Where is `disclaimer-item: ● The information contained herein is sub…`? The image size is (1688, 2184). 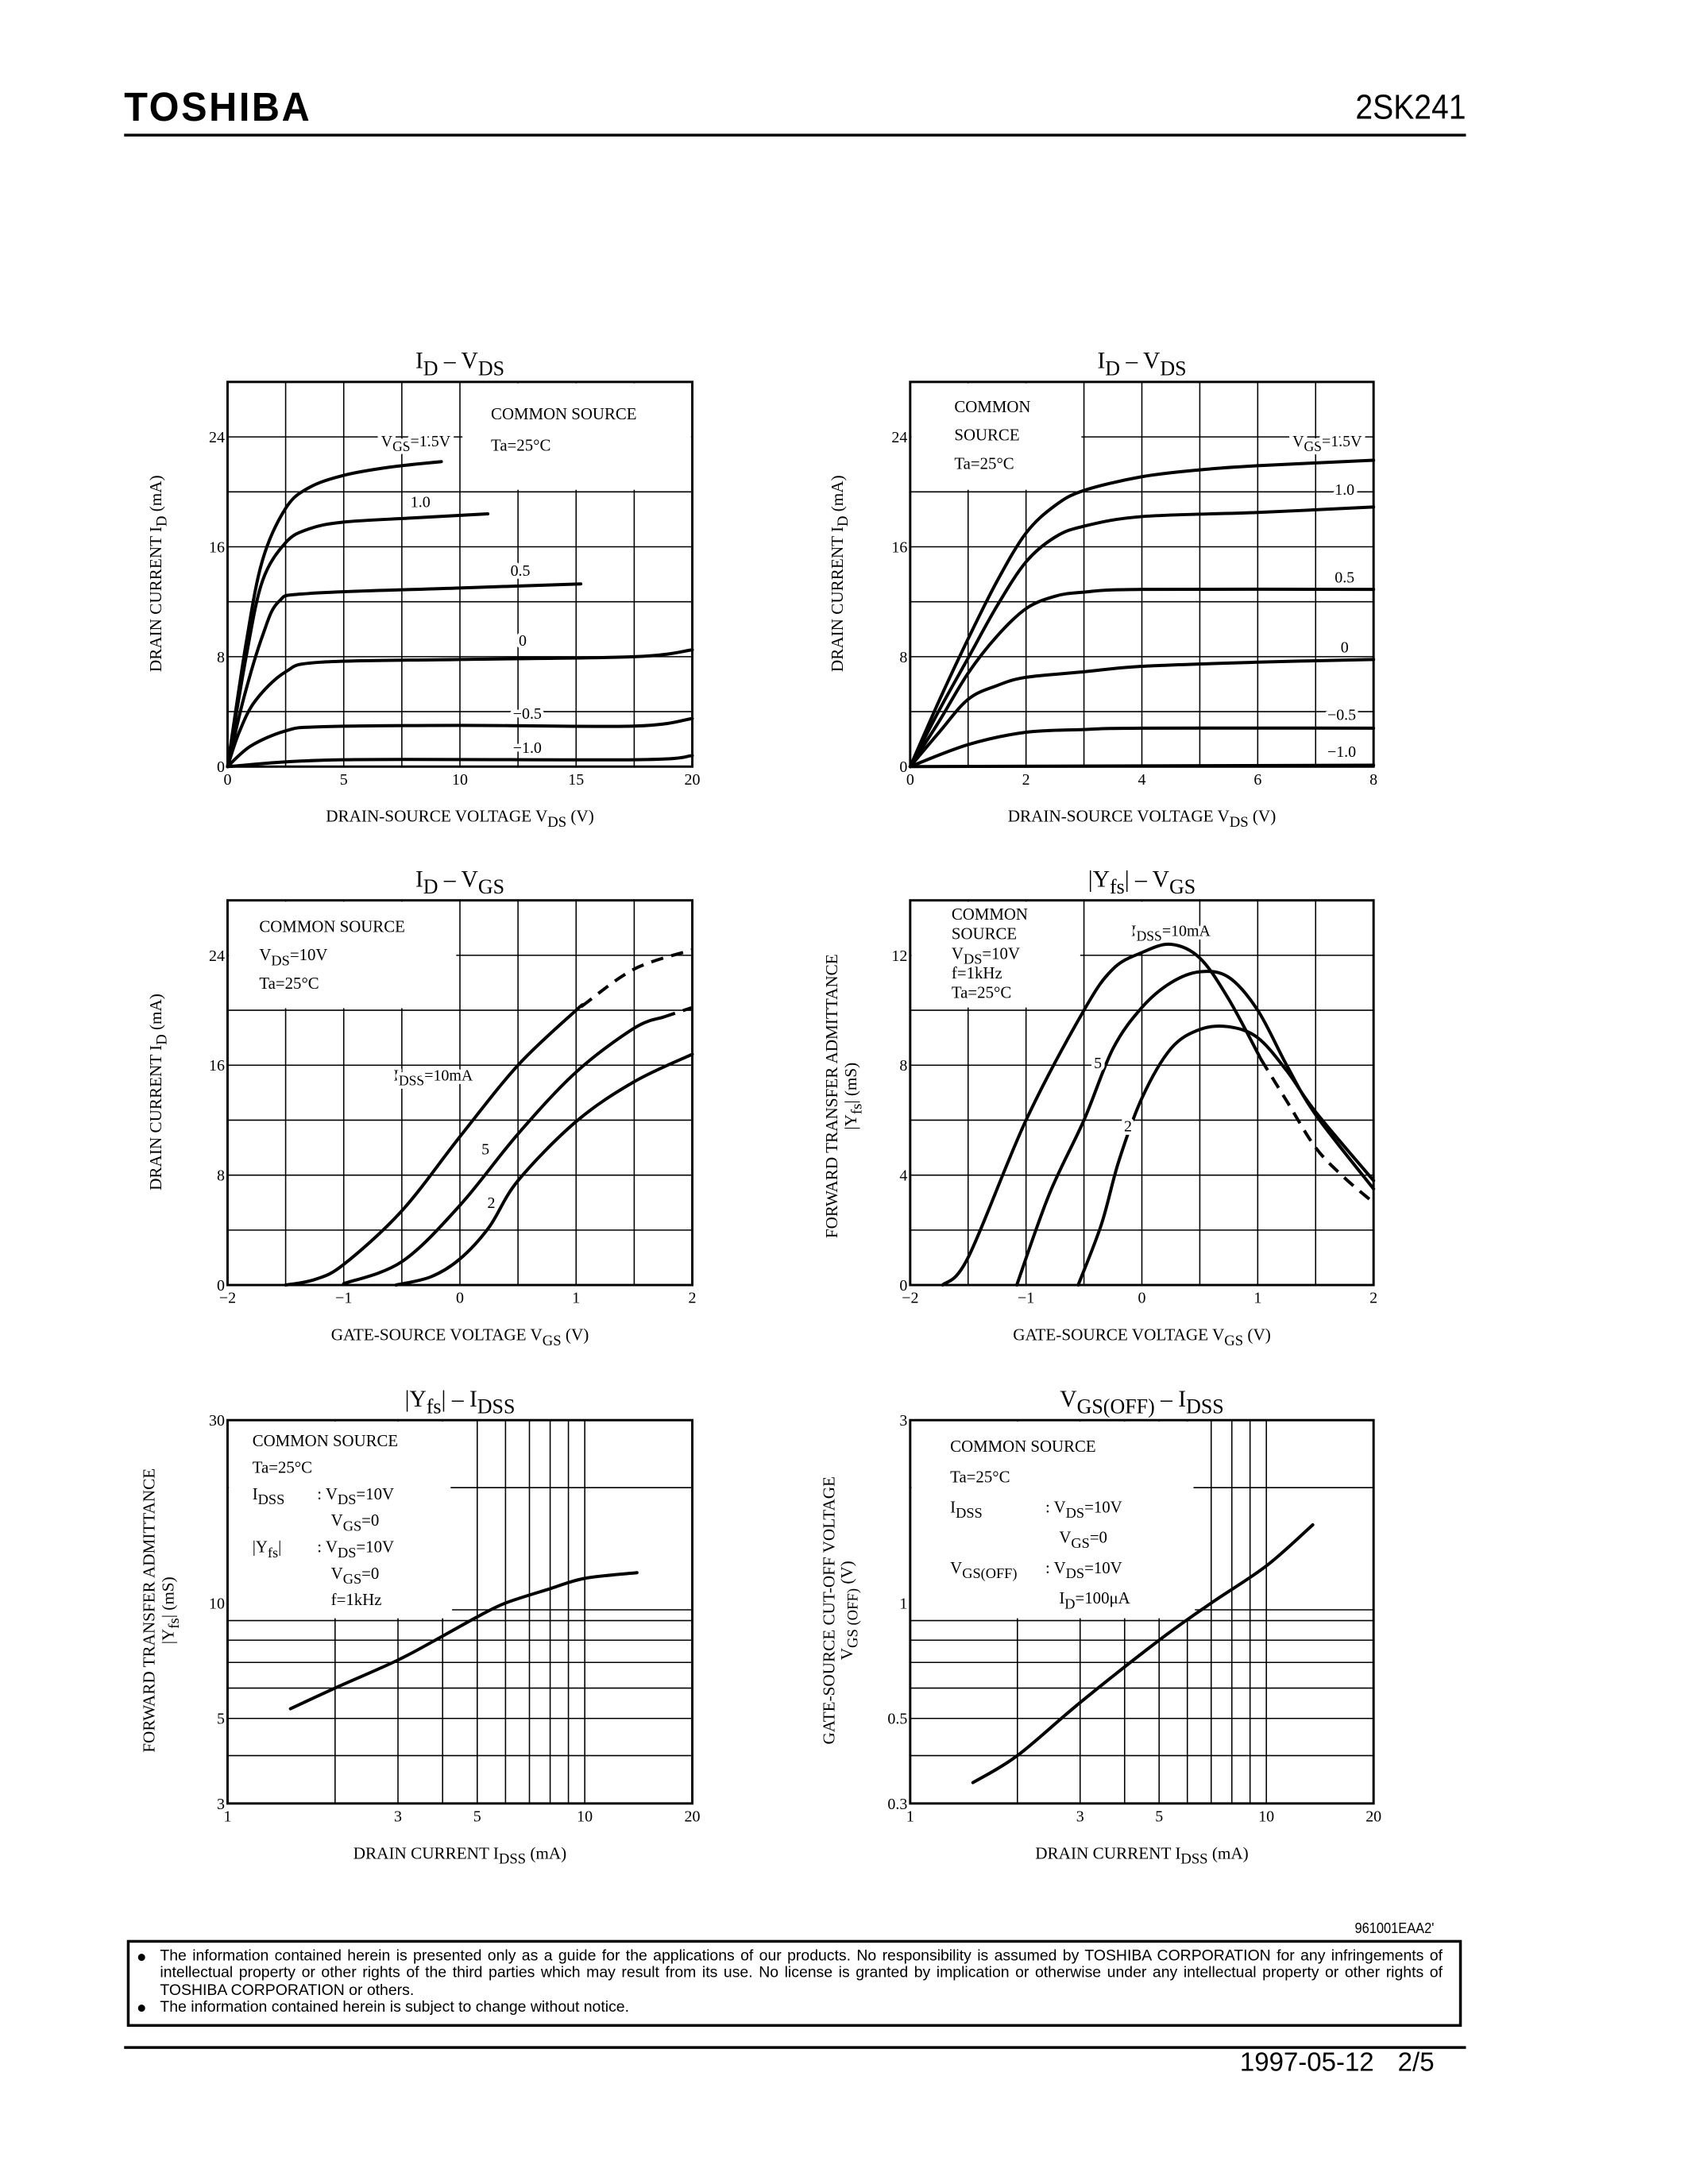
disclaimer-item: ● The information contained herein is sub… is located at coordinates (794, 2008).